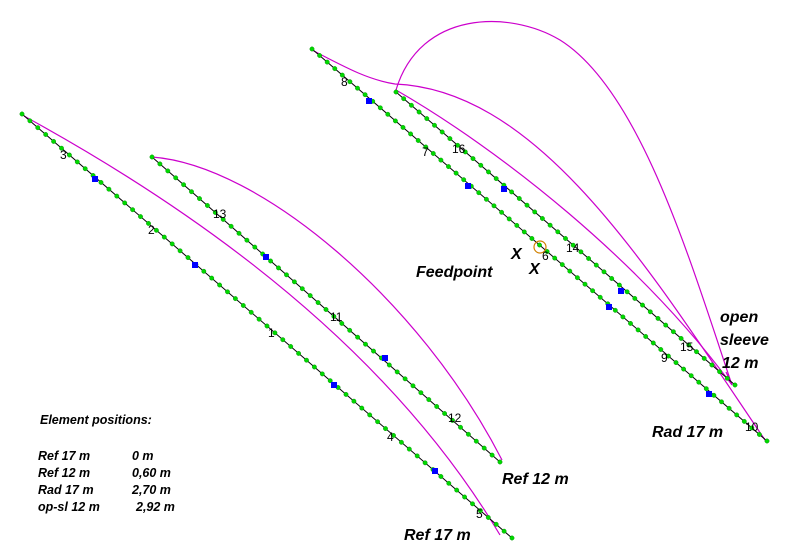 The width and height of the screenshot is (786, 555). I want to click on segment-number-2: 2, so click(151, 230).